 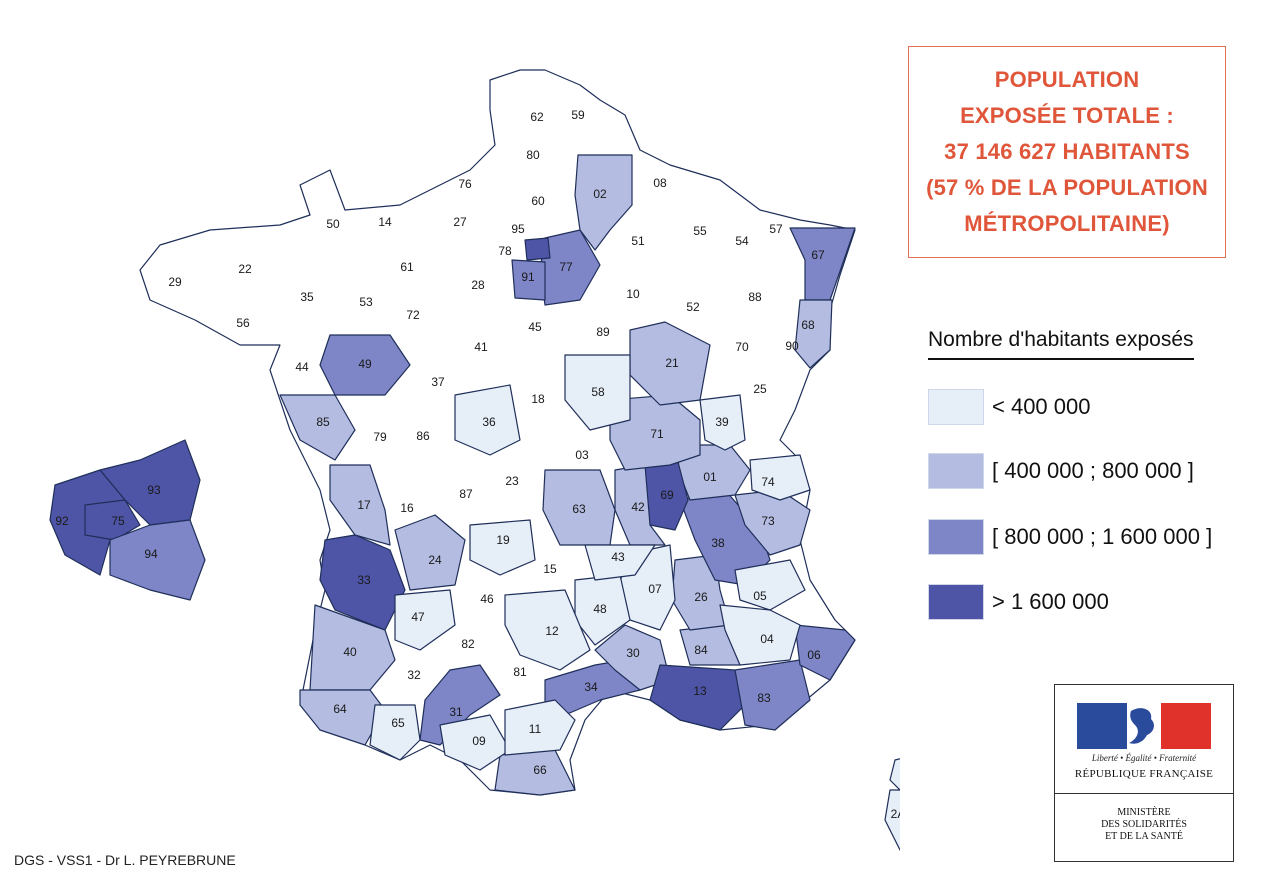 What do you see at coordinates (894, 774) in the screenshot?
I see `corsica-2b` at bounding box center [894, 774].